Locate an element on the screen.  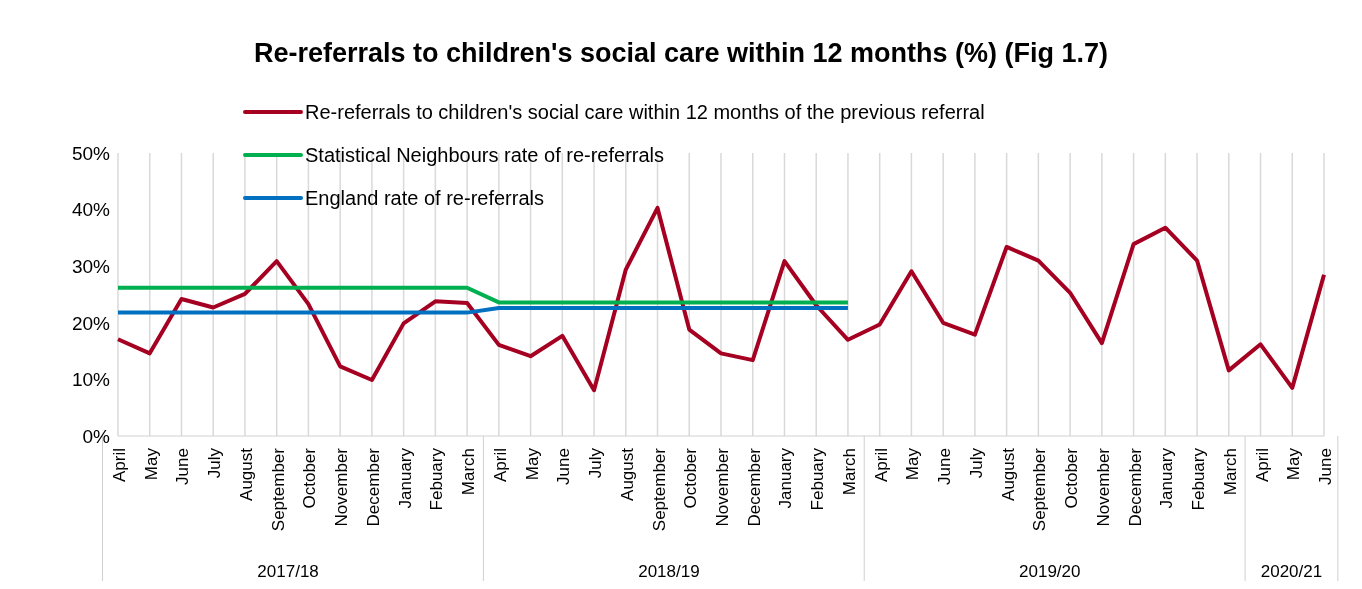
chart-title: Re-referrals to children's social care within 12 months (%) (Fig 1.7) is located at coordinates (681, 53).